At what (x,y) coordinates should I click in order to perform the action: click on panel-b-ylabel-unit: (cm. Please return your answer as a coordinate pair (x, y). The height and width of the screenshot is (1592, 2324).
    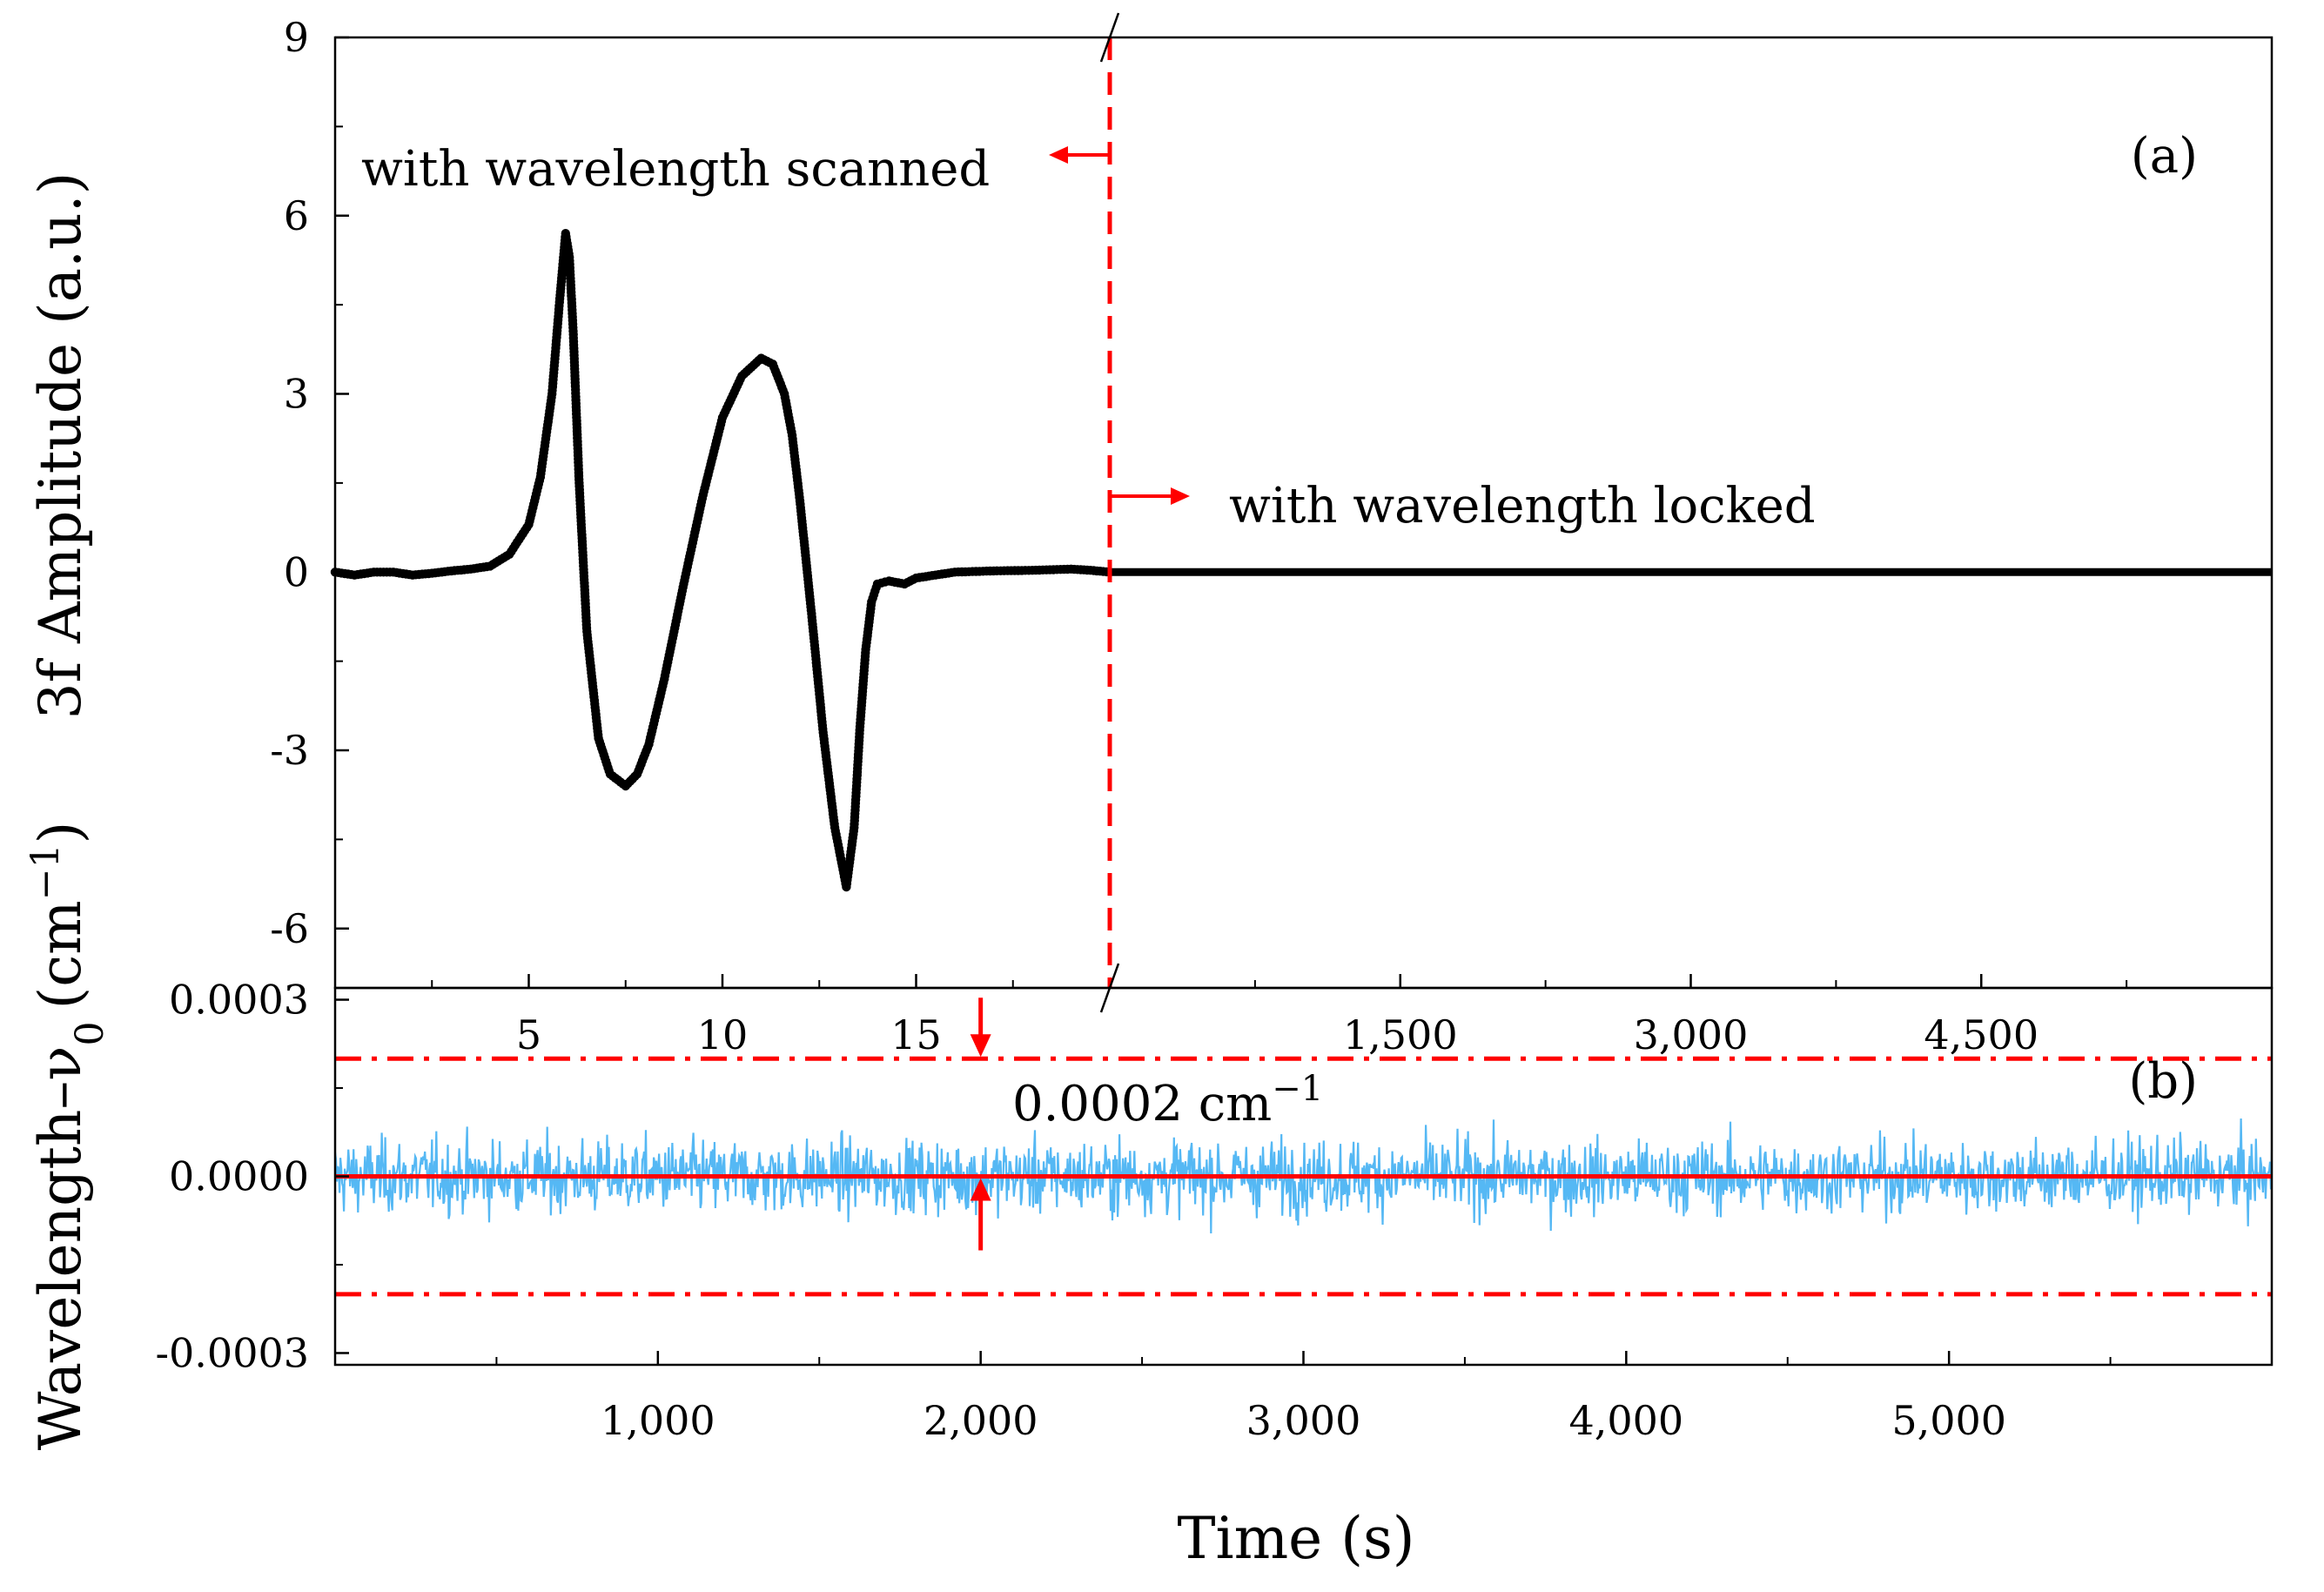
    Looking at the image, I should click on (61, 954).